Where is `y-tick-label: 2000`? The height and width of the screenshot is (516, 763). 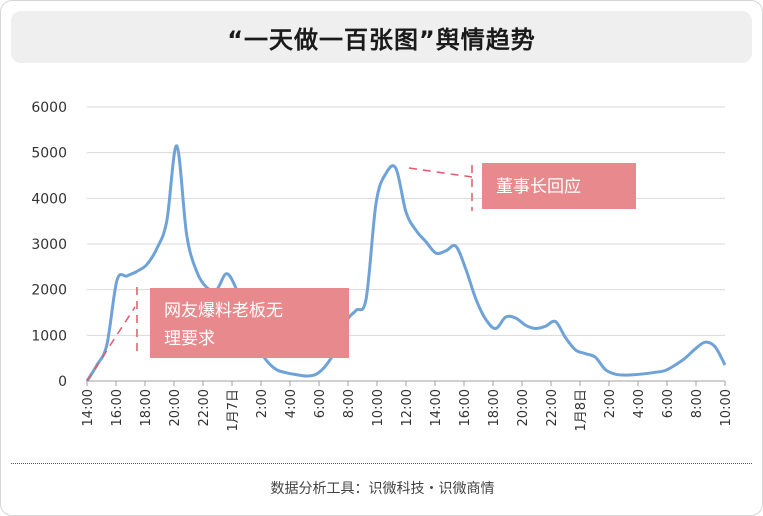 y-tick-label: 2000 is located at coordinates (49, 291).